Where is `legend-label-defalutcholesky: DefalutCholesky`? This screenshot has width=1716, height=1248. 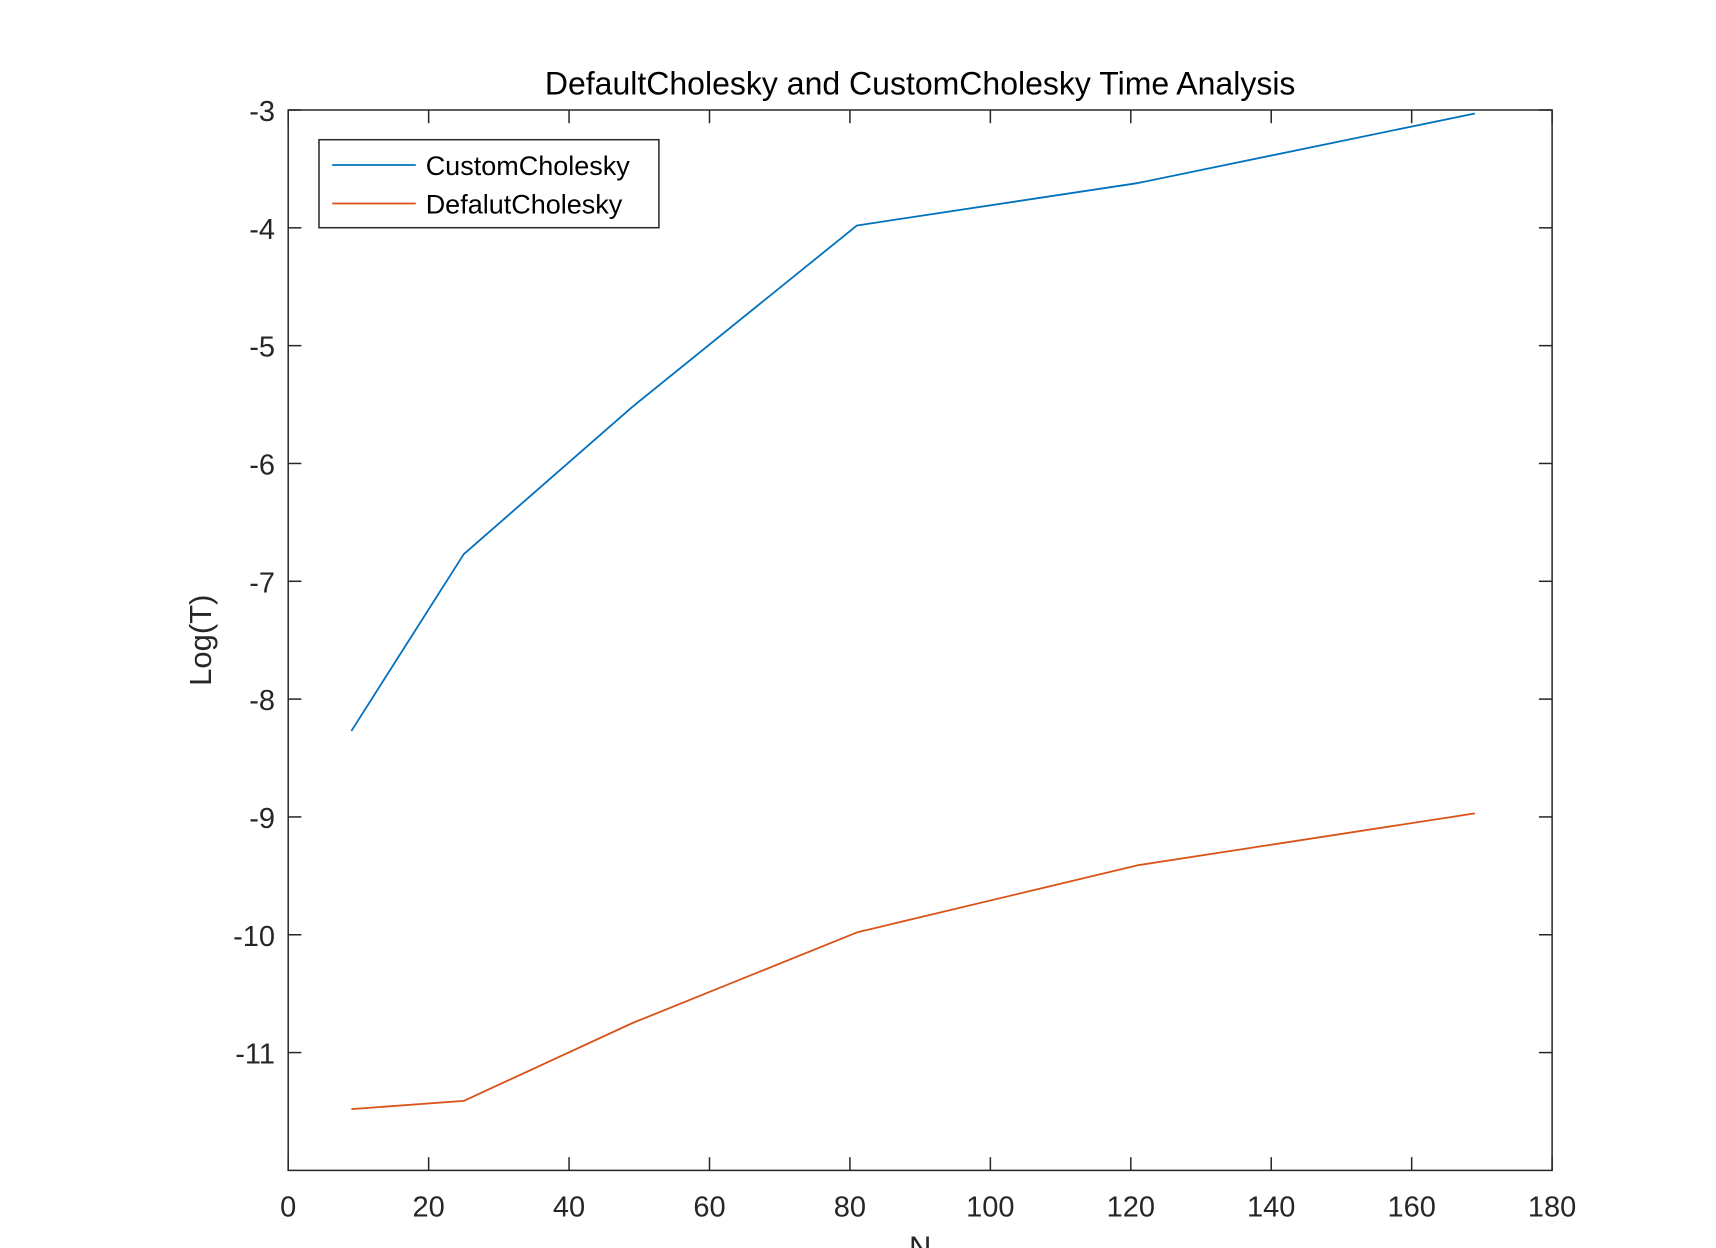 legend-label-defalutcholesky: DefalutCholesky is located at coordinates (524, 204).